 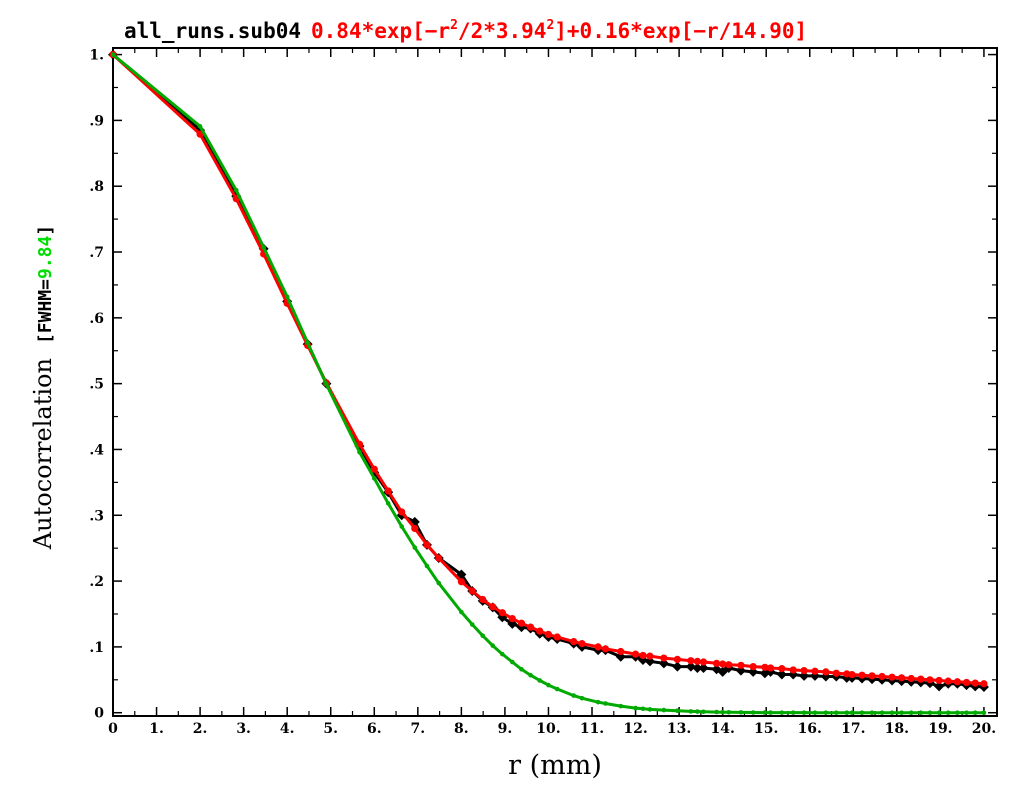 I want to click on x-tick-label: 20., so click(x=984, y=729).